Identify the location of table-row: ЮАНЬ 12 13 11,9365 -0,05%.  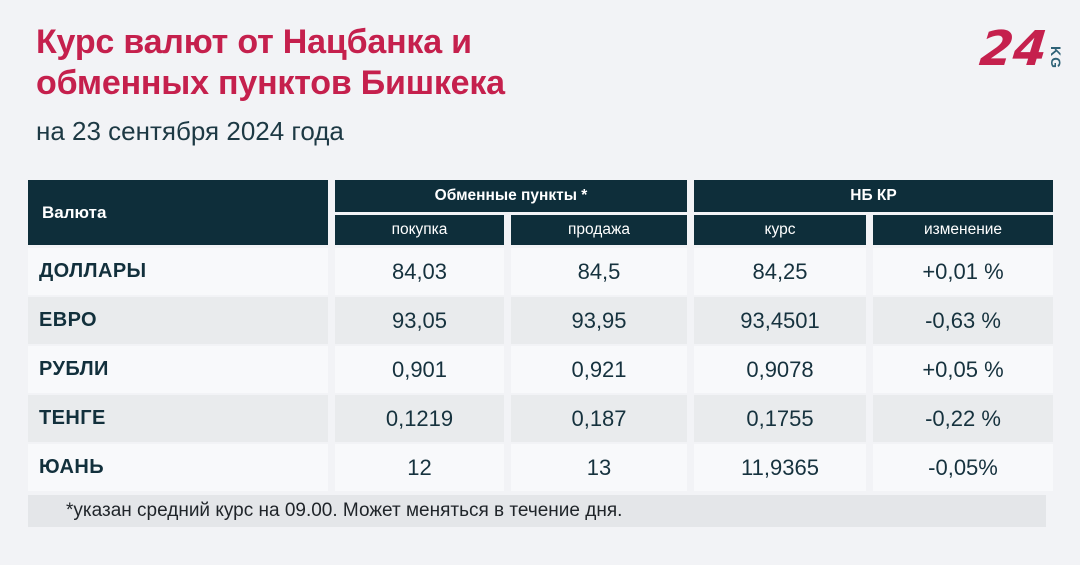
(540, 467).